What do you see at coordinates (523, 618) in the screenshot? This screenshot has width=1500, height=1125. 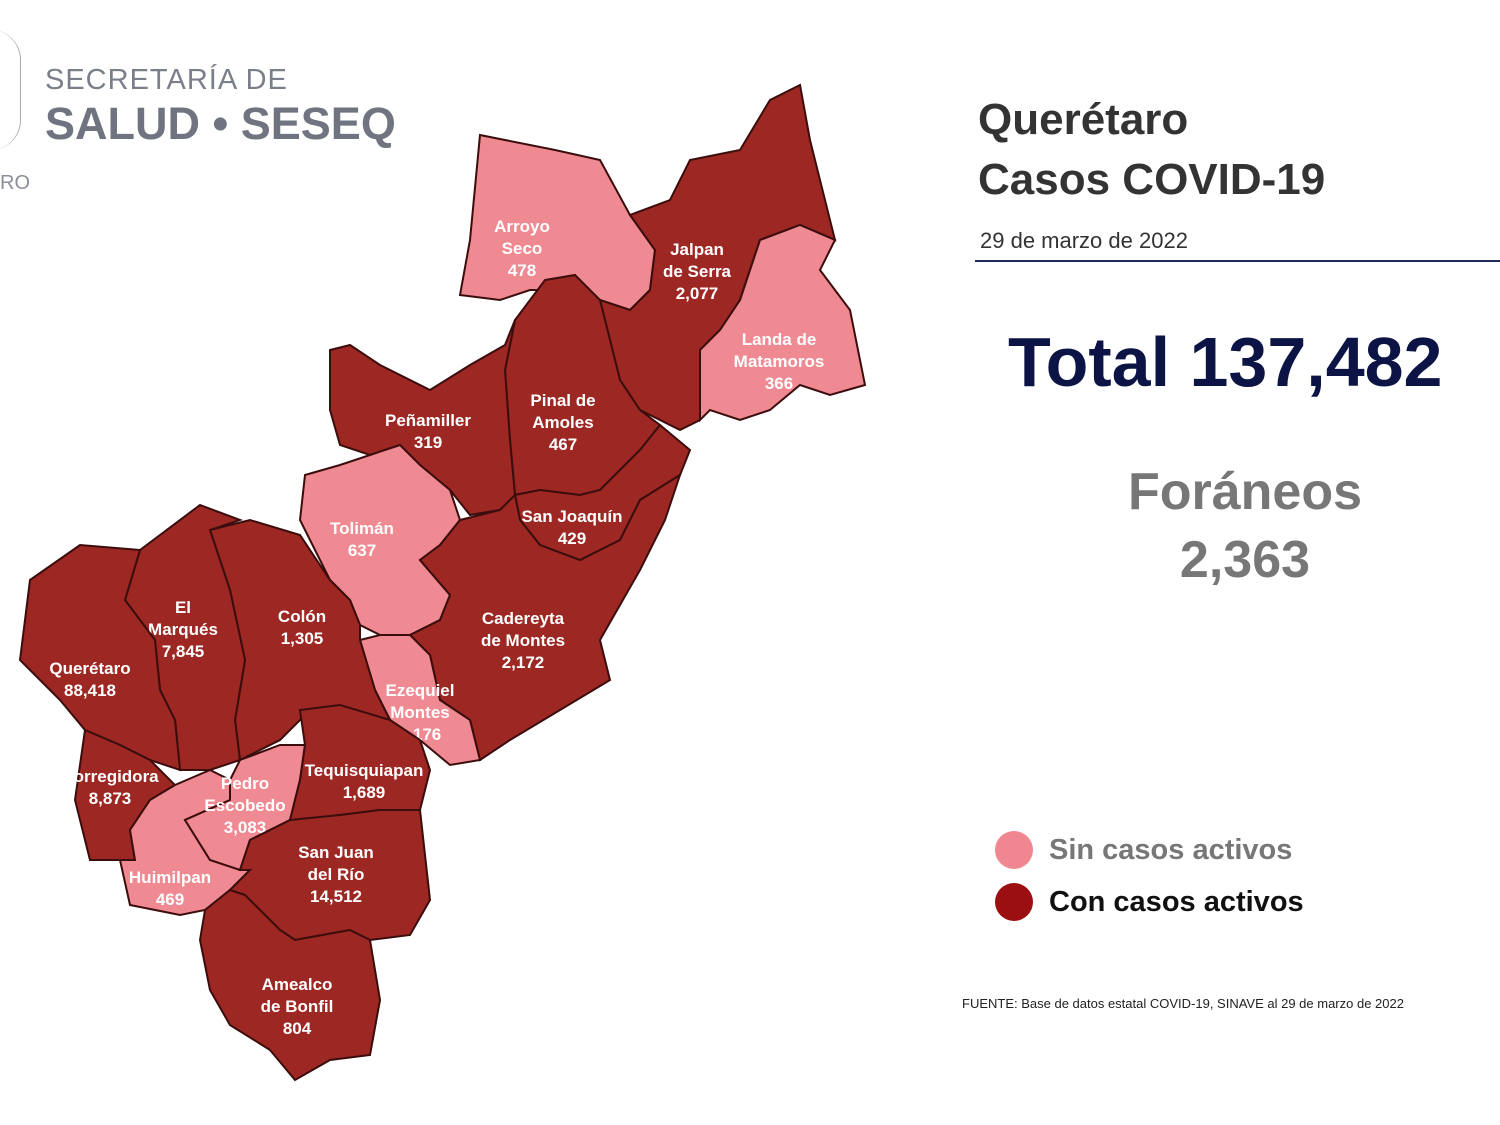 I see `municipality-name-label: Cadereyta` at bounding box center [523, 618].